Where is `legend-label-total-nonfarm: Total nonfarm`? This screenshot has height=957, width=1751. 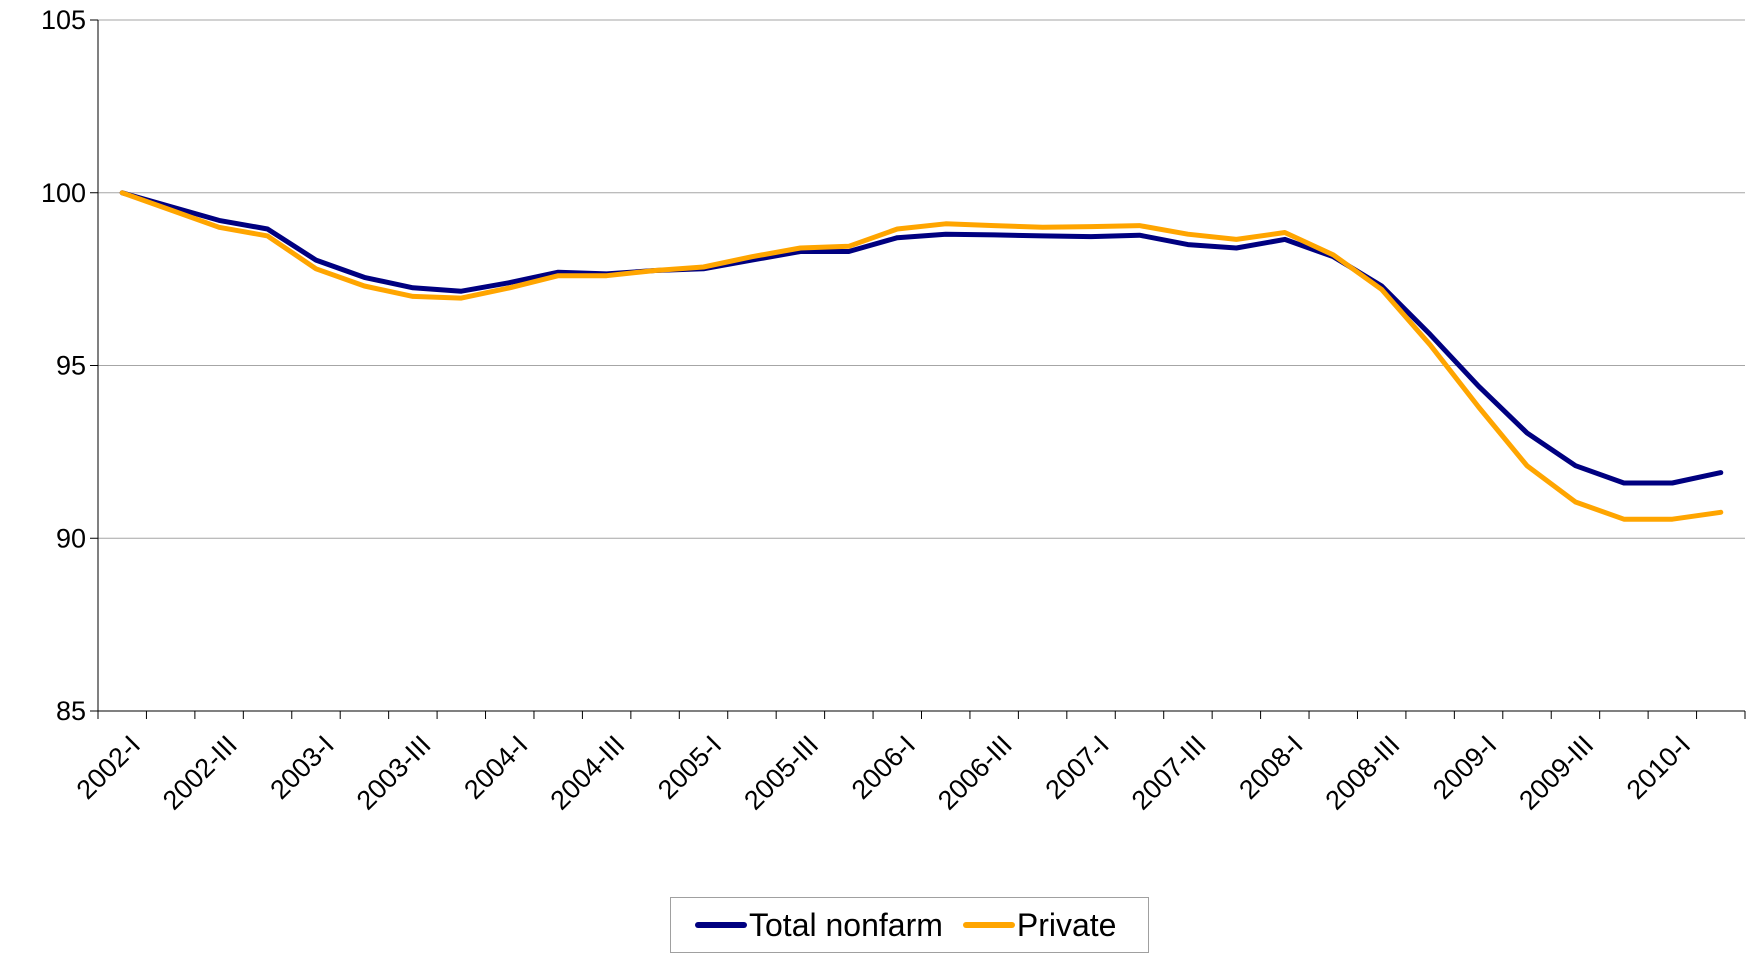
legend-label-total-nonfarm: Total nonfarm is located at coordinates (846, 924).